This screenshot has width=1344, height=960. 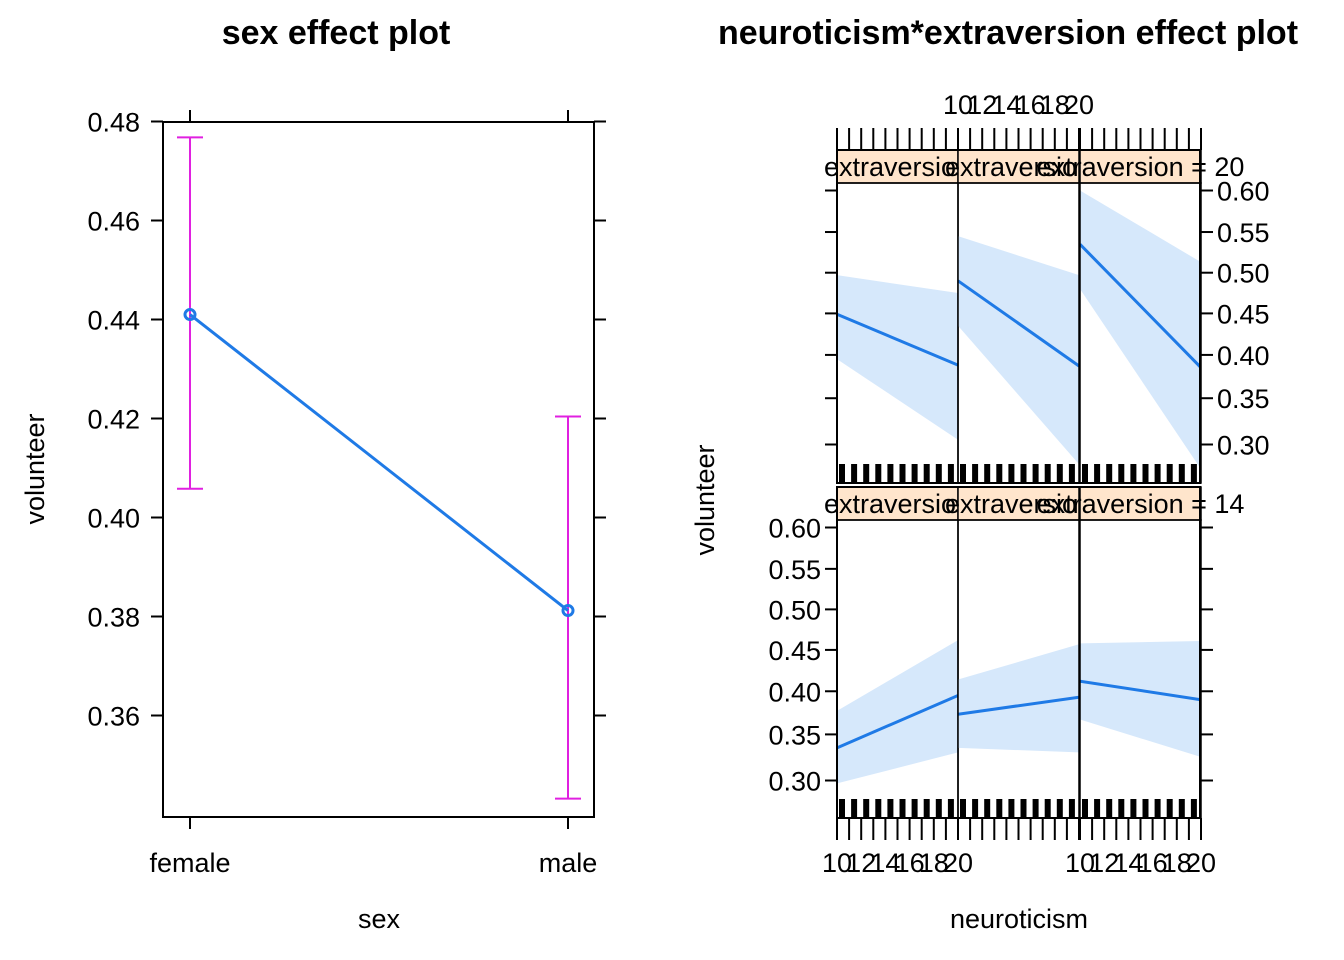 I want to click on effect-line-sex, so click(x=379, y=462).